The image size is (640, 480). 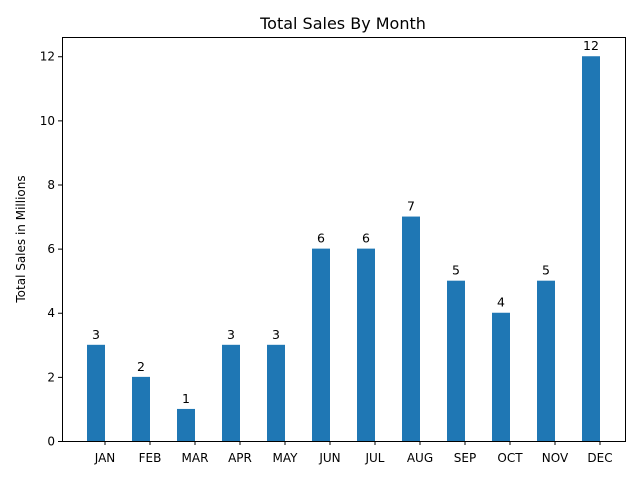 I want to click on x-tick-label-jan: JAN, so click(x=105, y=458).